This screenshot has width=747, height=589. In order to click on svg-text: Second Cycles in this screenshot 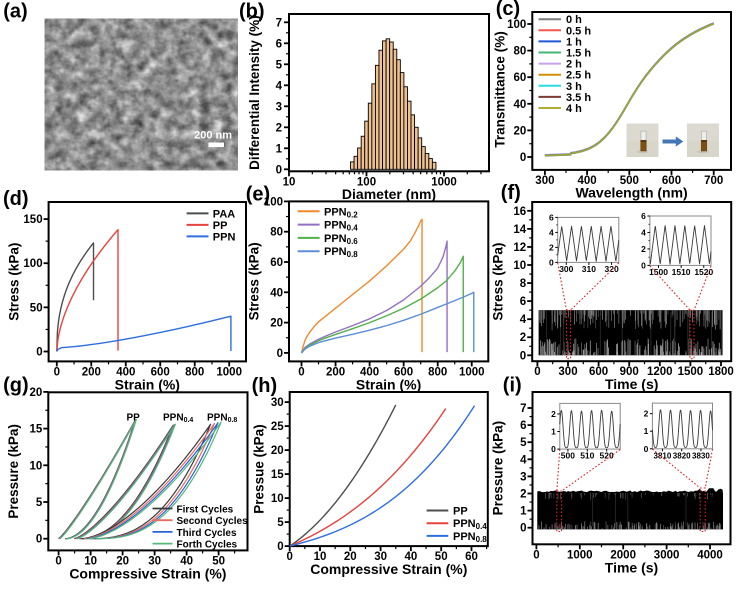, I will do `click(213, 521)`.